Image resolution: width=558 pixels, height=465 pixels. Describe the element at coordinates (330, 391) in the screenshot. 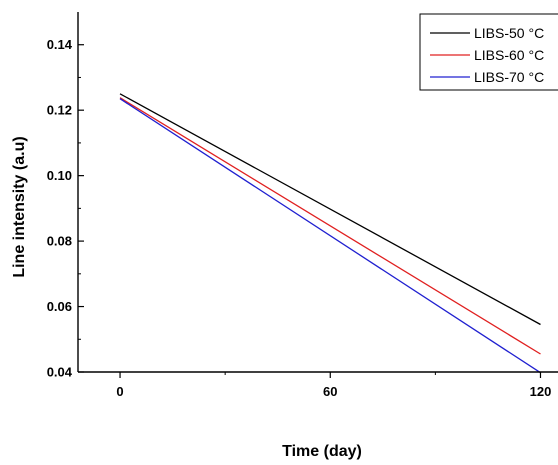

I see `x-tick-label: 60` at that location.